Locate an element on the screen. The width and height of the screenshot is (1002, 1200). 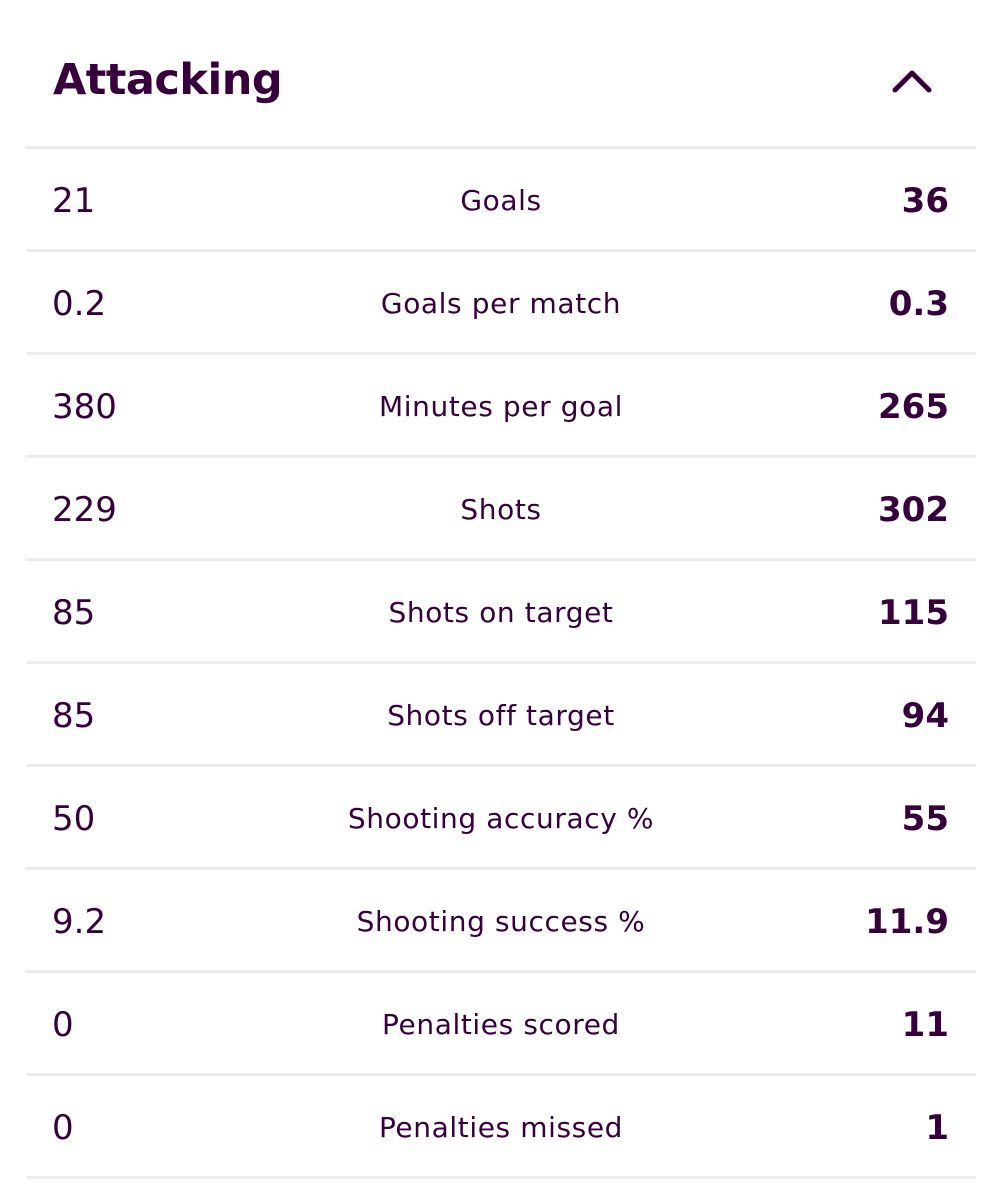
stat-label: Shots off target is located at coordinates (501, 715).